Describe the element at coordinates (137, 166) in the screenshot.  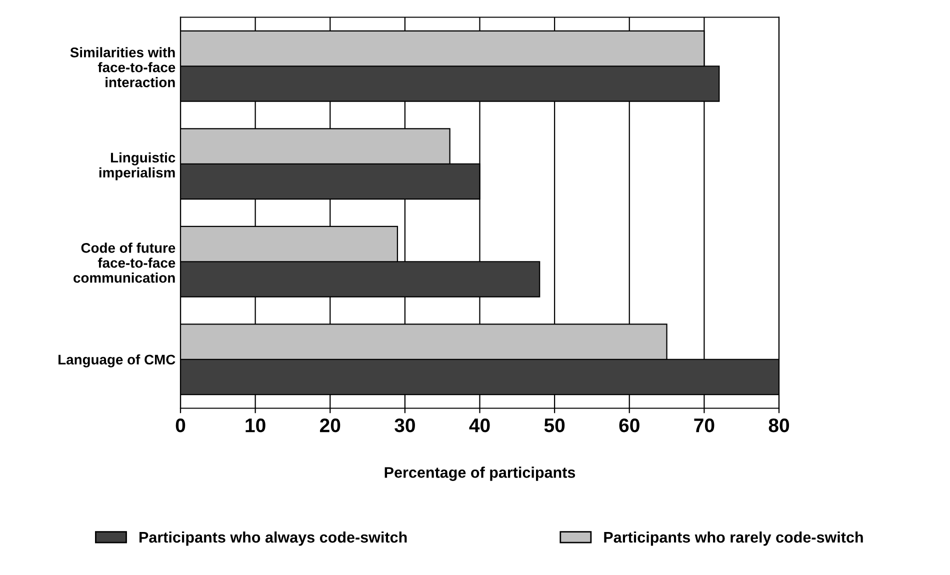
I see `y-tick-label: Linguistic imperialism` at that location.